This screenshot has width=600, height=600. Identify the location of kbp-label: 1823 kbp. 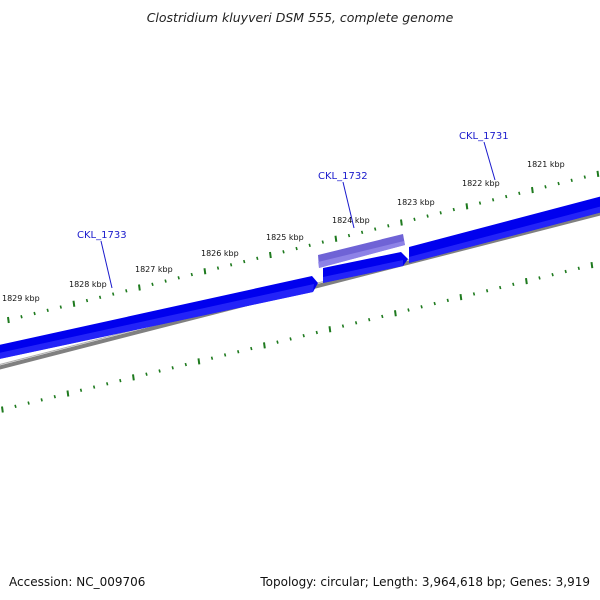
(416, 202).